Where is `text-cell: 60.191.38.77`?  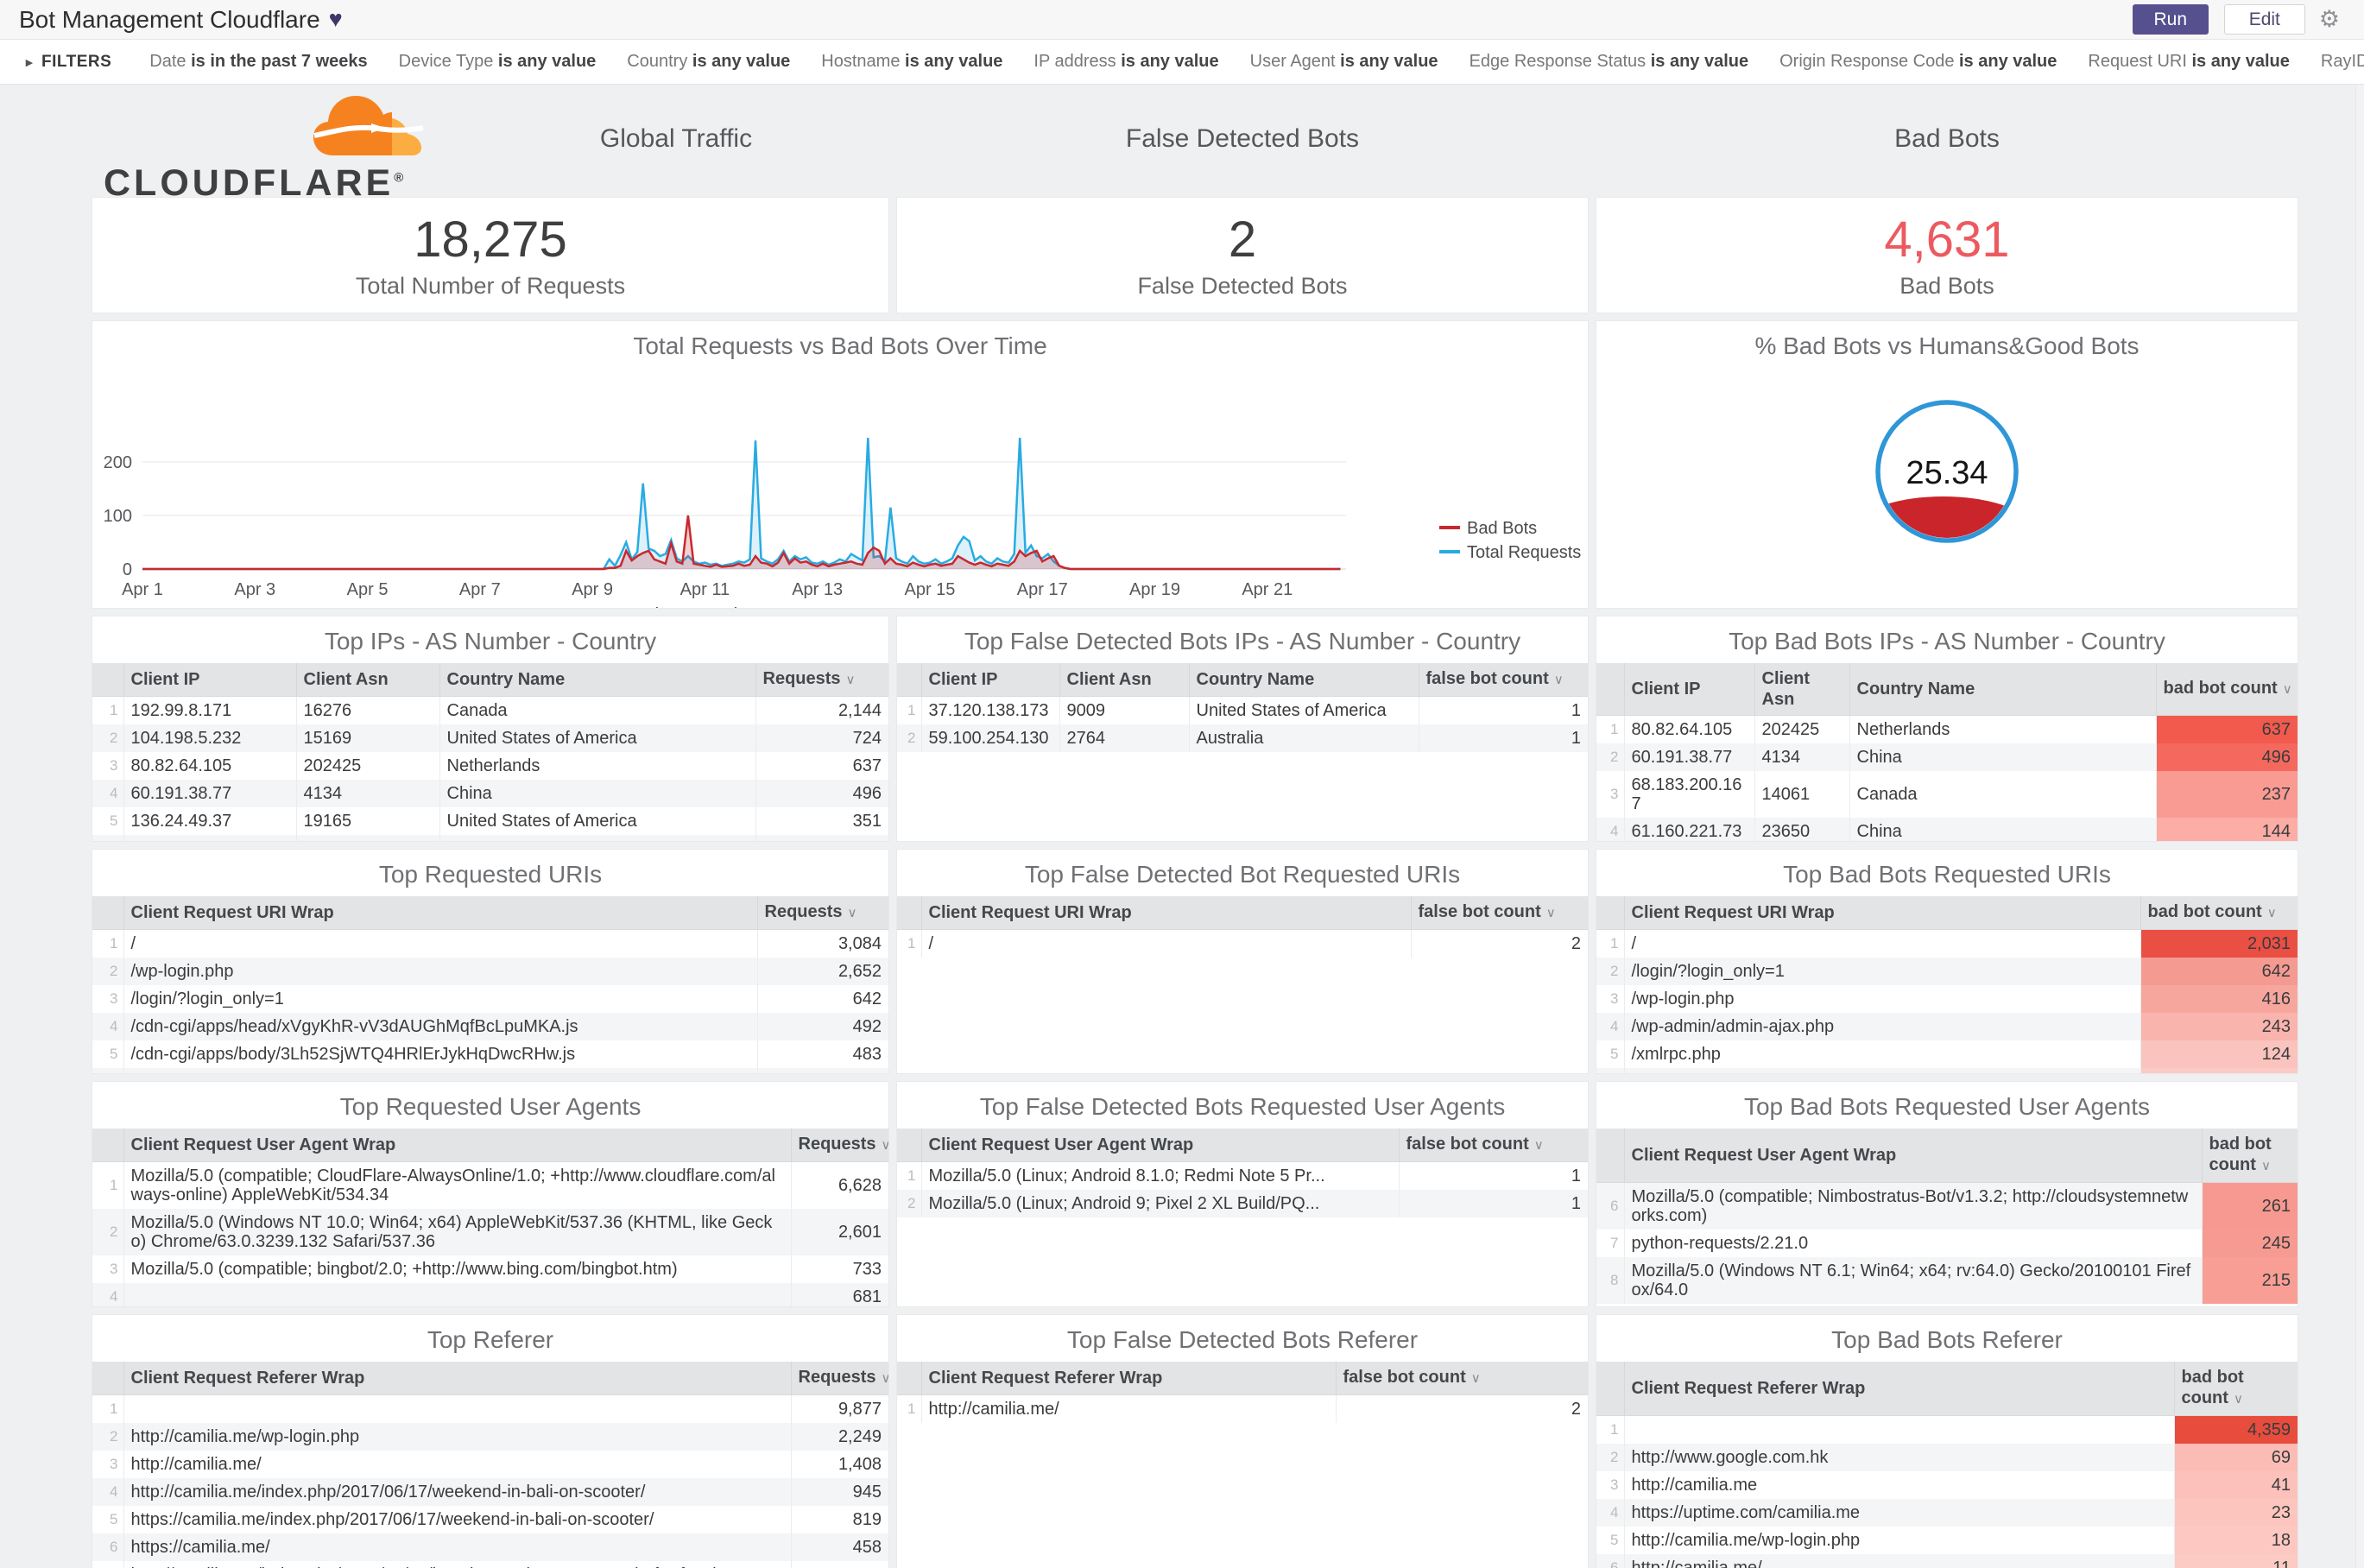
text-cell: 60.191.38.77 is located at coordinates (1689, 757).